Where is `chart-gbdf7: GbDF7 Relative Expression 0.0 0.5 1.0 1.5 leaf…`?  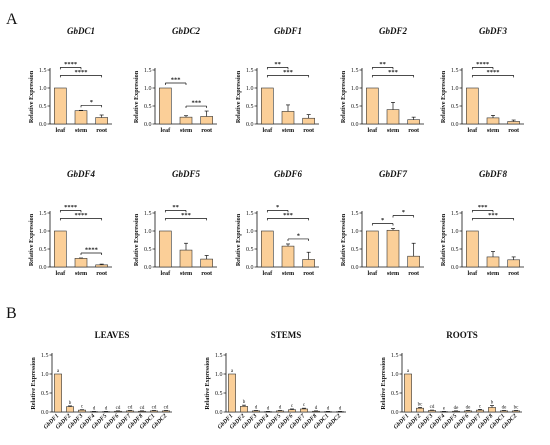
chart-gbdf7: GbDF7 Relative Expression 0.0 0.5 1.0 1.5 leaf… is located at coordinates (382, 223).